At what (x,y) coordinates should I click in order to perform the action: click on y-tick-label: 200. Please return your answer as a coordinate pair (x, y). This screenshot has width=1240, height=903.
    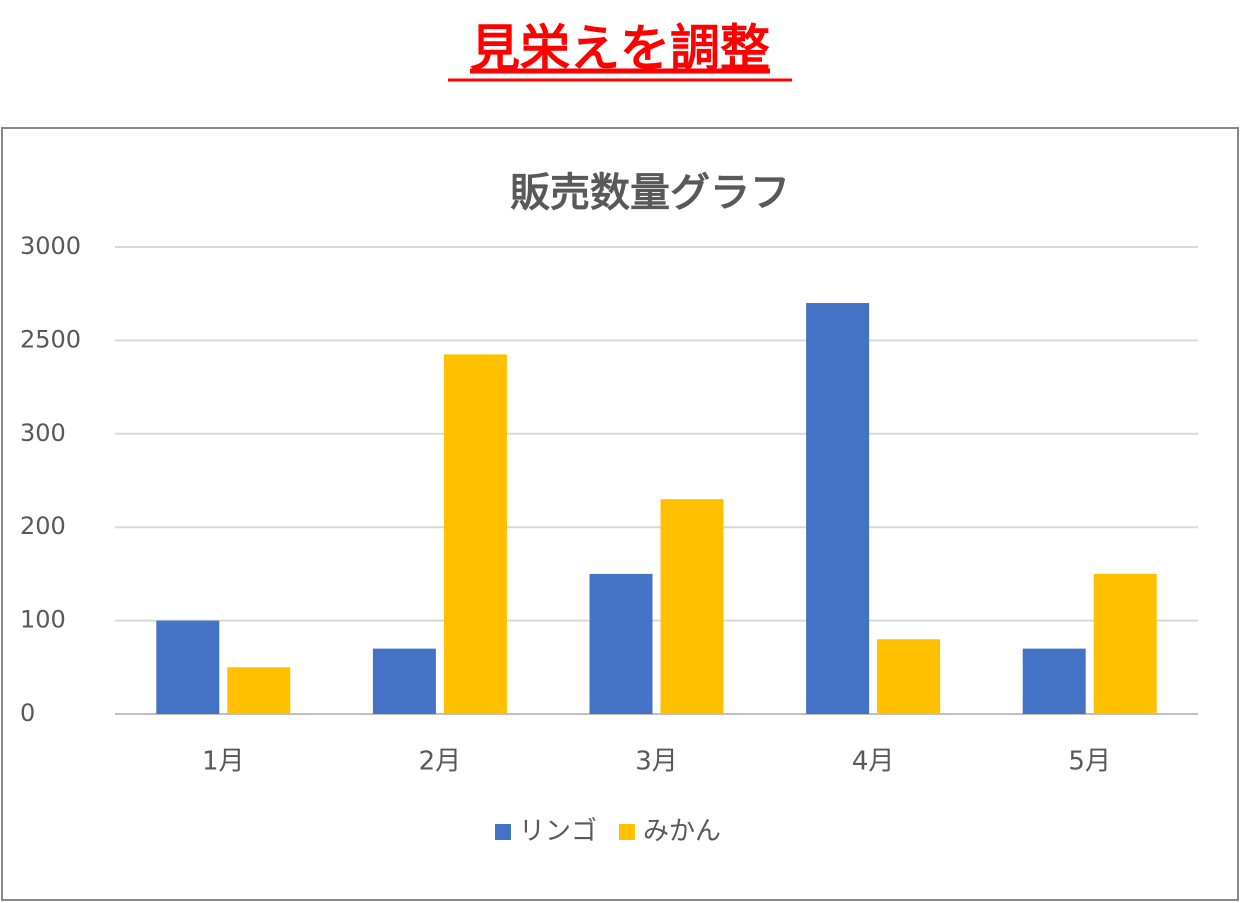
    Looking at the image, I should click on (43, 526).